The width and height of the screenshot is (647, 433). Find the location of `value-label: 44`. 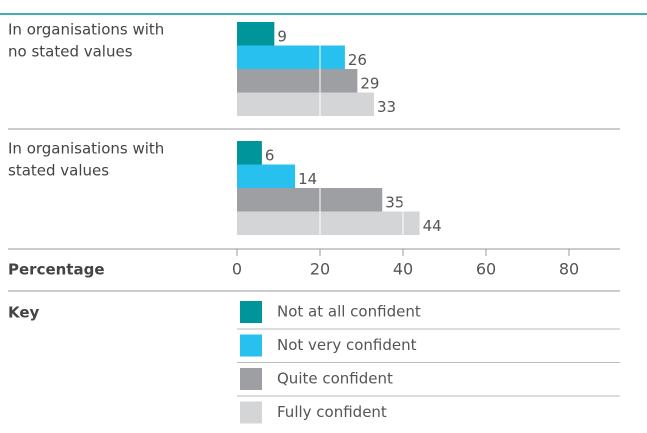

value-label: 44 is located at coordinates (432, 226).